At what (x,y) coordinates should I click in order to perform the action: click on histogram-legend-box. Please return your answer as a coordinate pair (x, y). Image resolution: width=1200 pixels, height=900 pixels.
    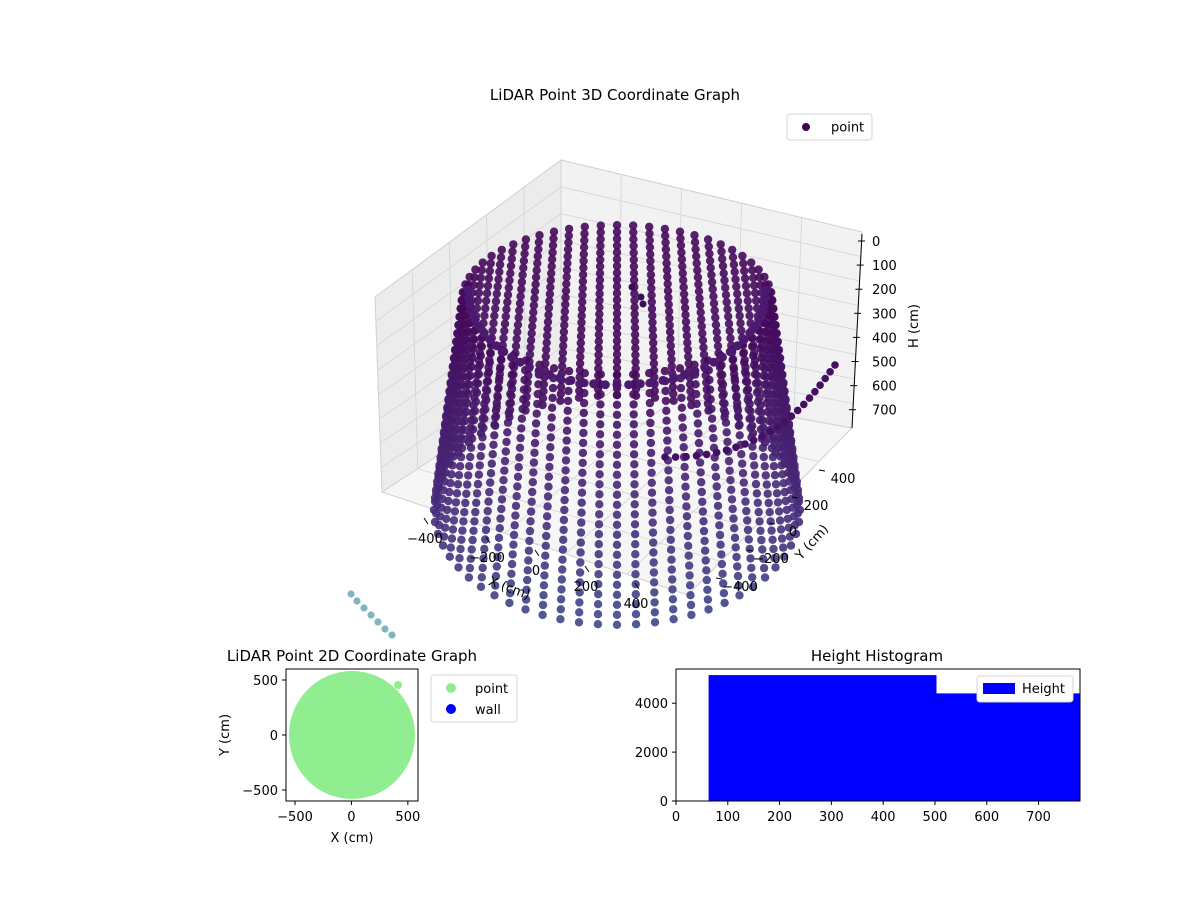
    Looking at the image, I should click on (1025, 689).